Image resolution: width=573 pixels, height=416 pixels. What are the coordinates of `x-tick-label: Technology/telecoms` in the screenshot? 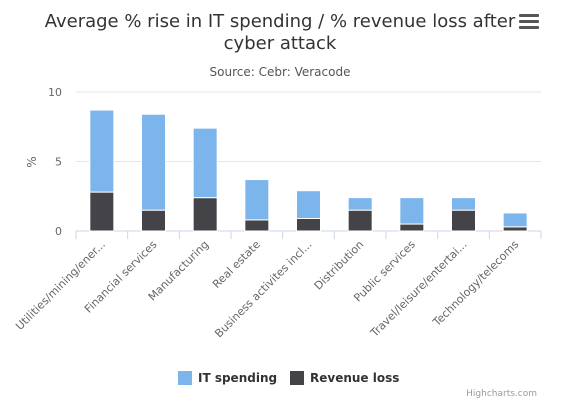 It's located at (476, 284).